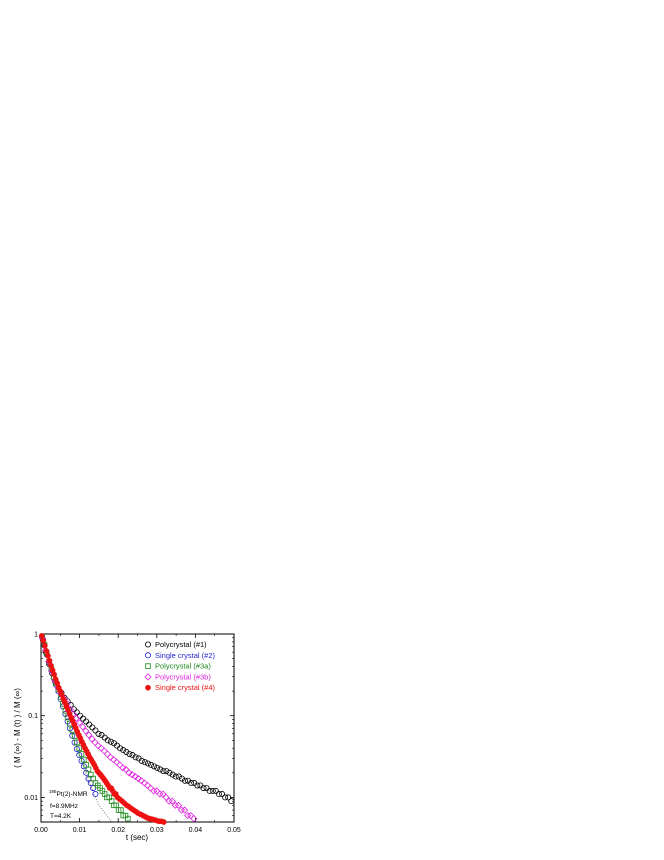 The height and width of the screenshot is (860, 664). Describe the element at coordinates (181, 644) in the screenshot. I see `legend-label: Polycrystal (#1)` at that location.